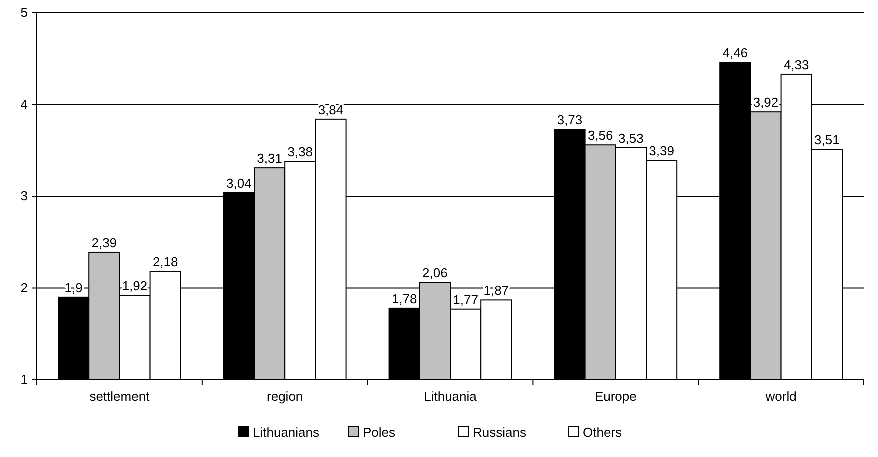 Image resolution: width=878 pixels, height=457 pixels. I want to click on data-label: 4,46, so click(735, 53).